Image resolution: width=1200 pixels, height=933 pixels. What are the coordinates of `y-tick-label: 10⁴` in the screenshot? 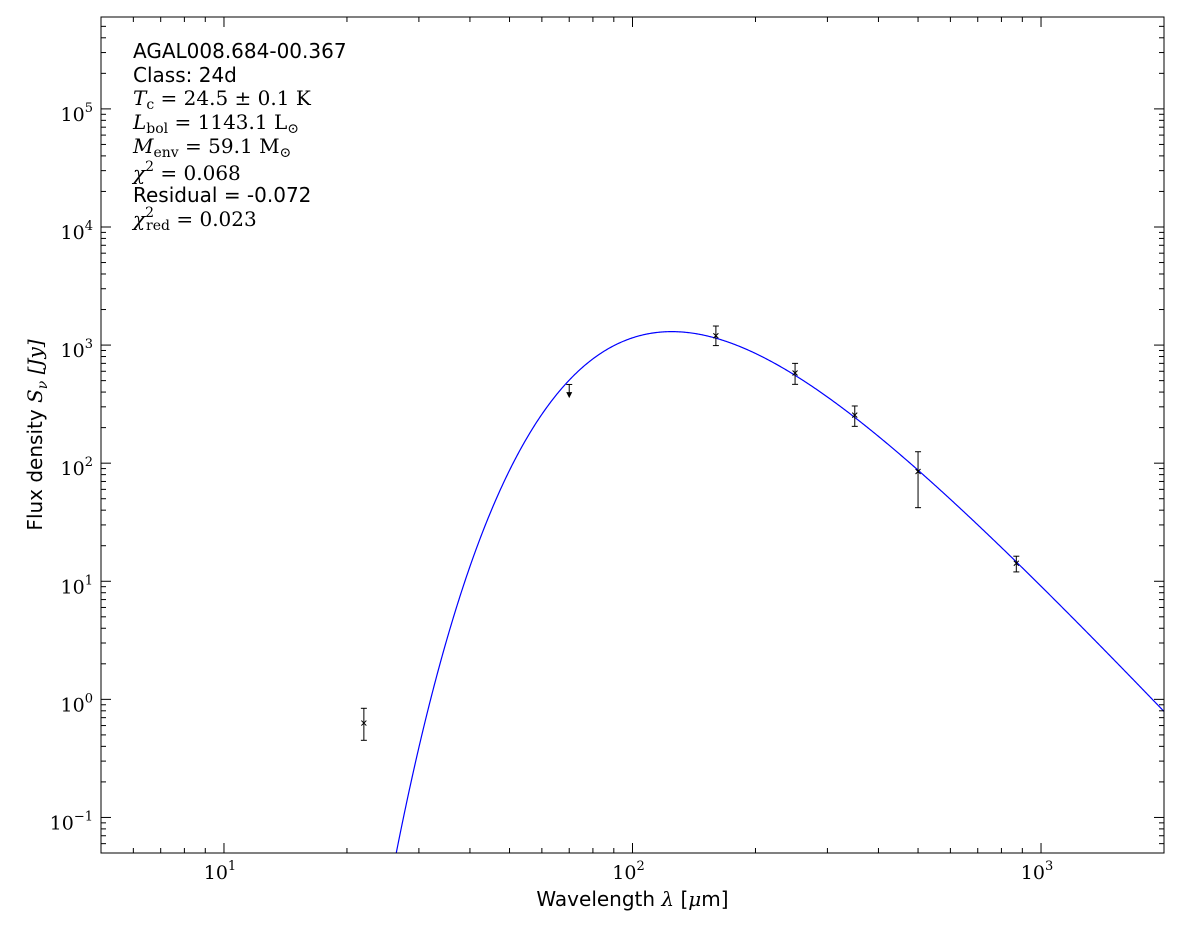 It's located at (77, 231).